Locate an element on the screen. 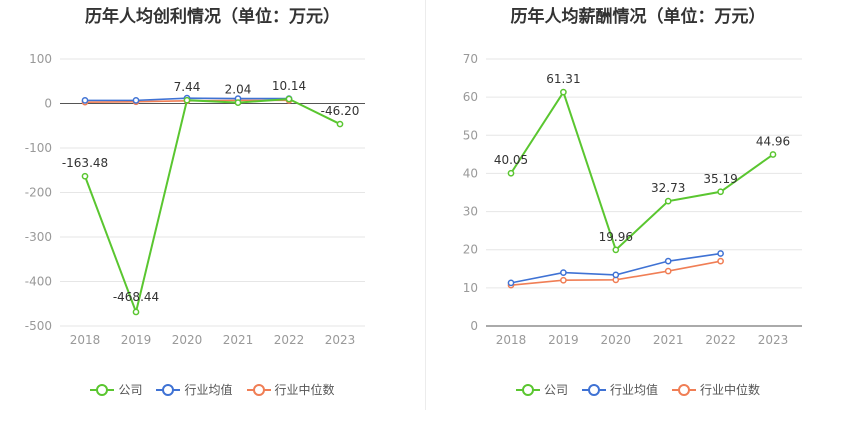 This screenshot has width=850, height=437. y-tick-label: 40 is located at coordinates (470, 173).